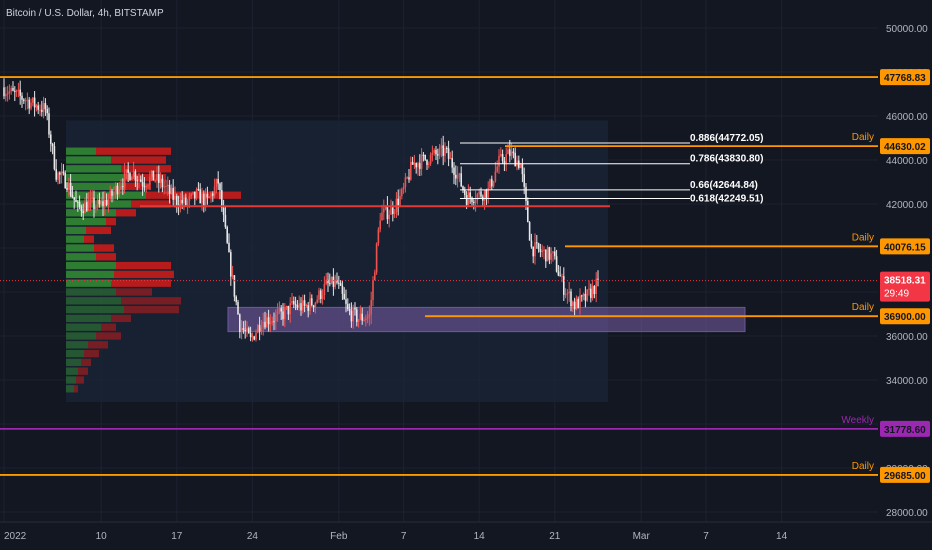 The height and width of the screenshot is (550, 932). I want to click on price-tag-label: 44630.02, so click(905, 147).